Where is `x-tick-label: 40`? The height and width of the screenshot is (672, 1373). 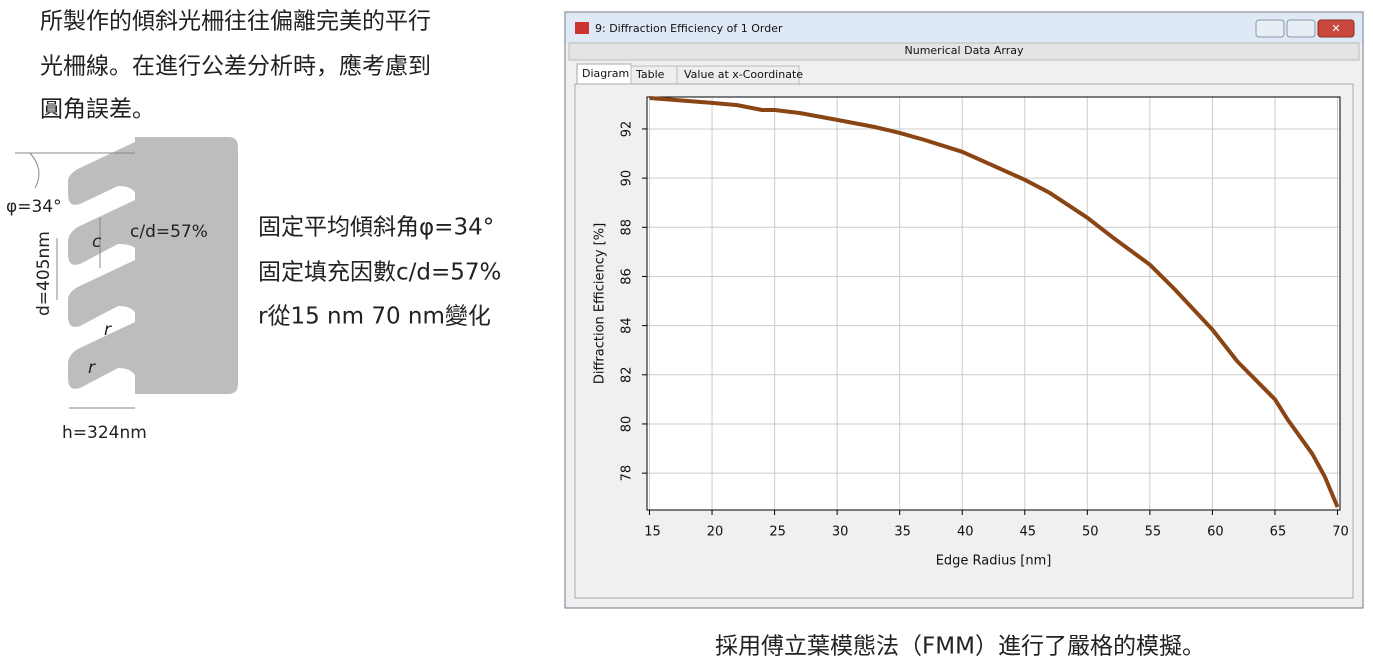
x-tick-label: 40 is located at coordinates (965, 532).